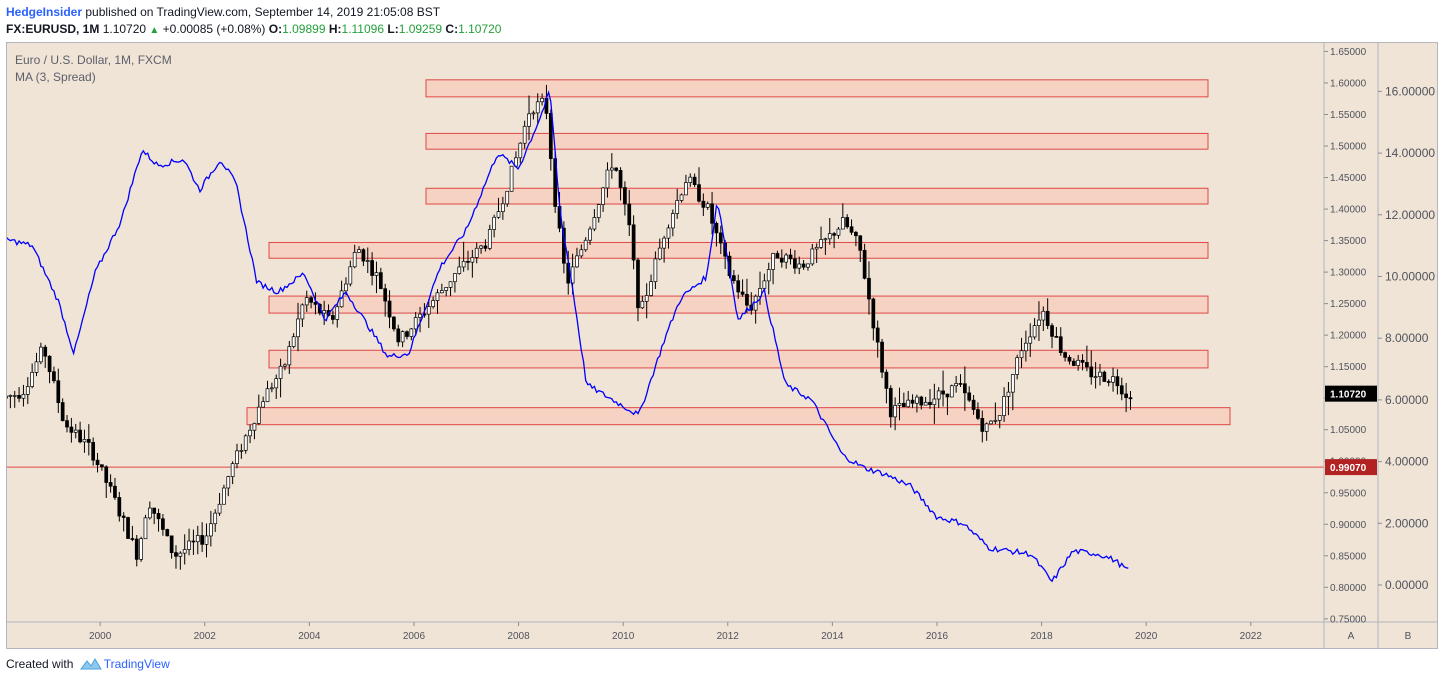  I want to click on tradingview-logo-icon, so click(90, 664).